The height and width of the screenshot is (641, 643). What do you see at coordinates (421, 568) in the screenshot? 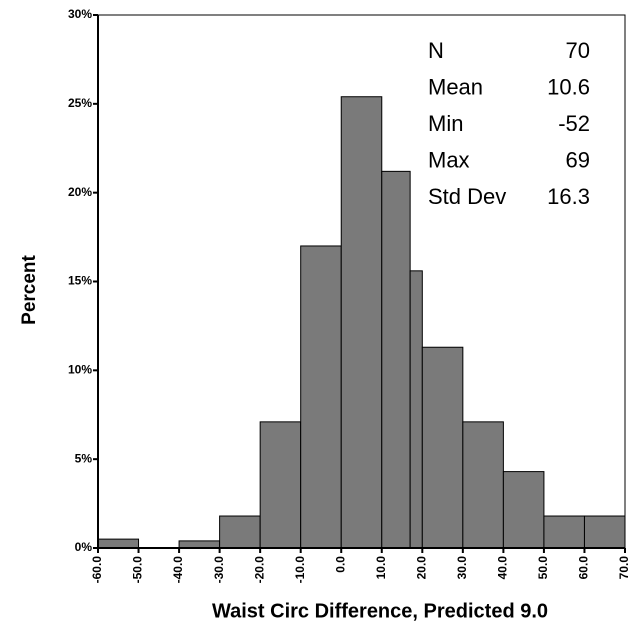
I see `x-tick-label: 20.0` at bounding box center [421, 568].